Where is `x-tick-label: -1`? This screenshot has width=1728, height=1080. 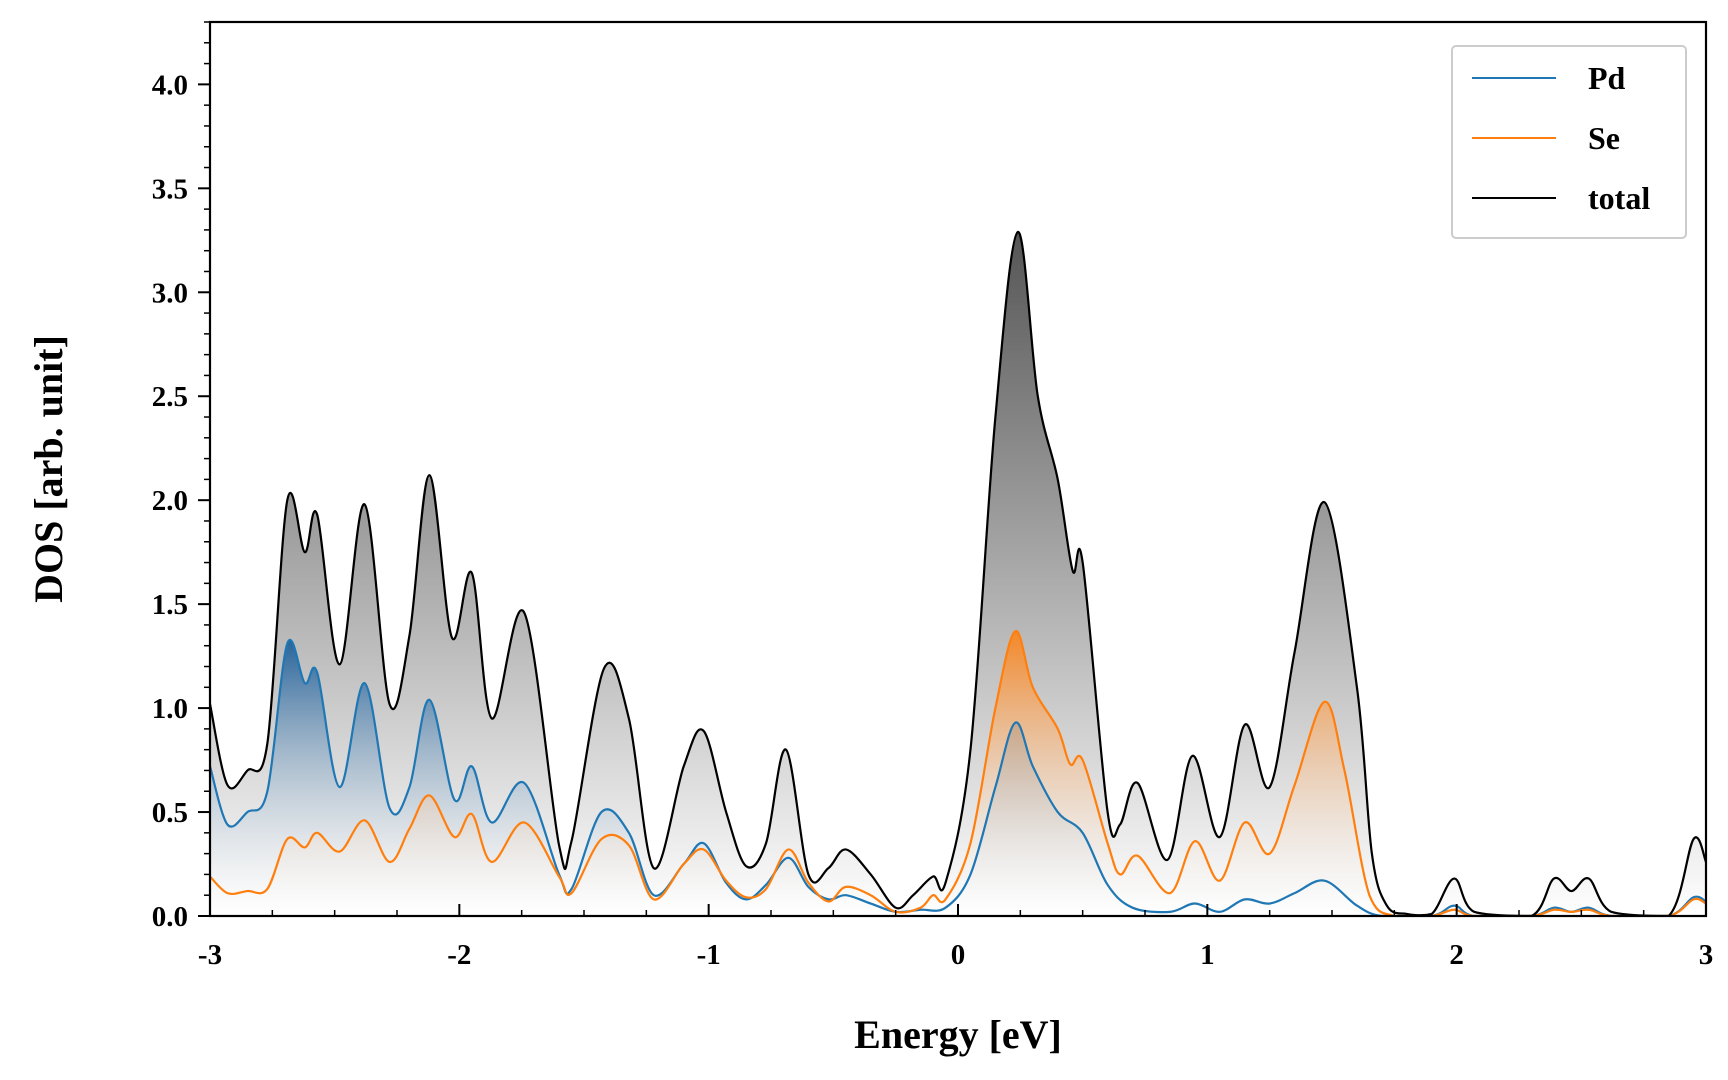 x-tick-label: -1 is located at coordinates (709, 955).